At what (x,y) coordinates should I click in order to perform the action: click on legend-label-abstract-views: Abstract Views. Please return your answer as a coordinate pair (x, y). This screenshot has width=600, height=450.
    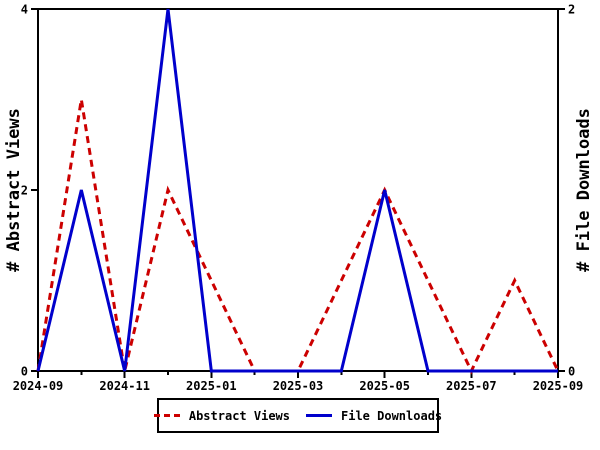
    Looking at the image, I should click on (239, 415).